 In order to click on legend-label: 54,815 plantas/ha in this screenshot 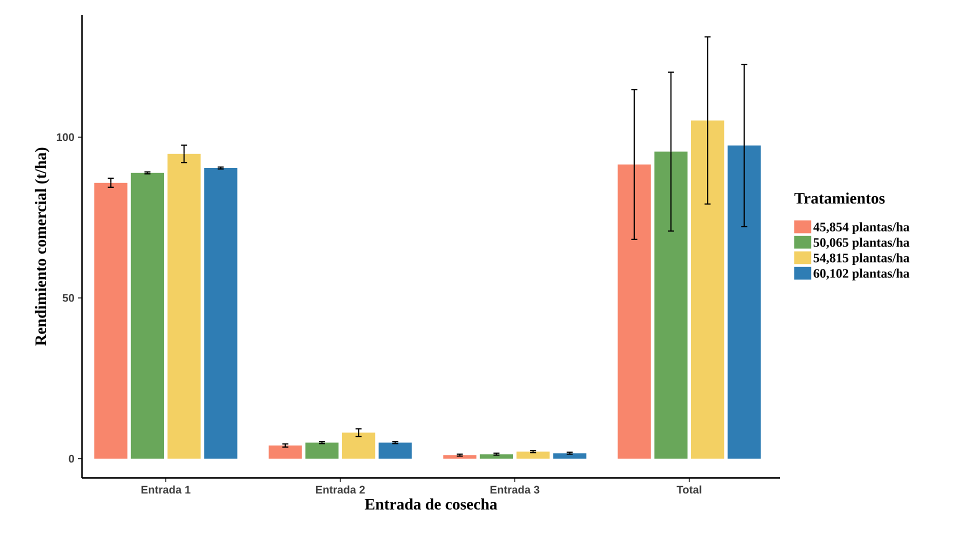, I will do `click(862, 259)`.